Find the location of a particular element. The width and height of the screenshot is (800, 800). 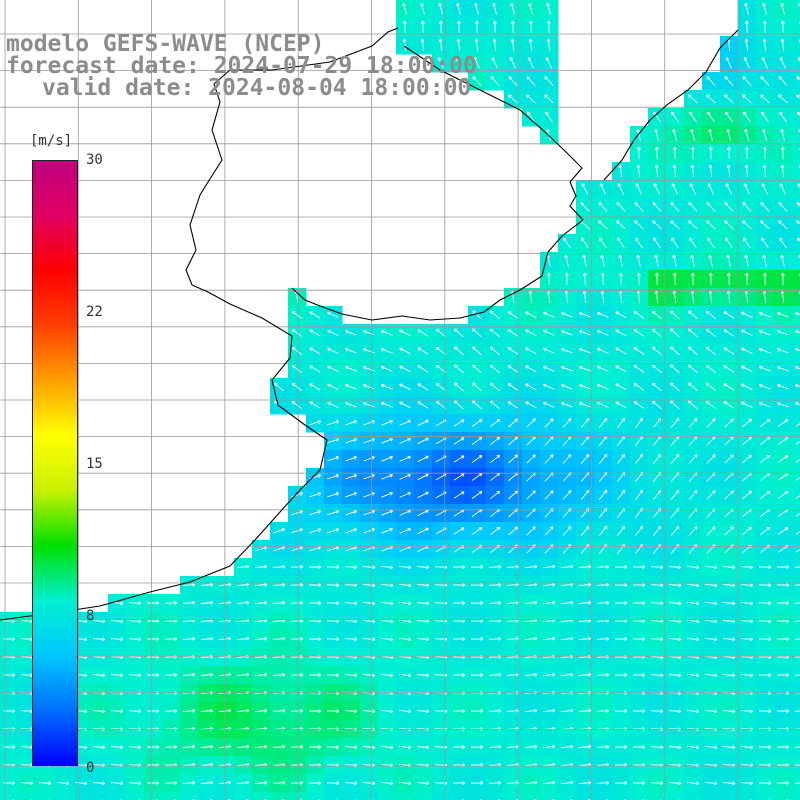

colorbar-tick-label: 0 is located at coordinates (90, 768).